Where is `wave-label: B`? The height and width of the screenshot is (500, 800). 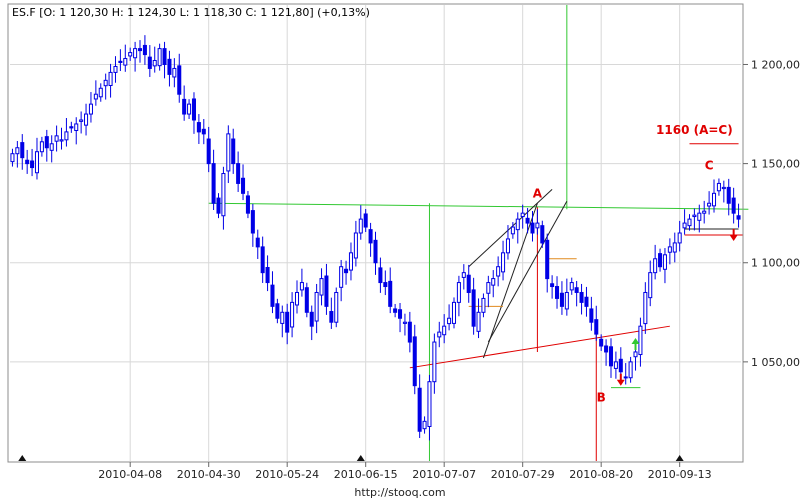
wave-label: B is located at coordinates (601, 398).